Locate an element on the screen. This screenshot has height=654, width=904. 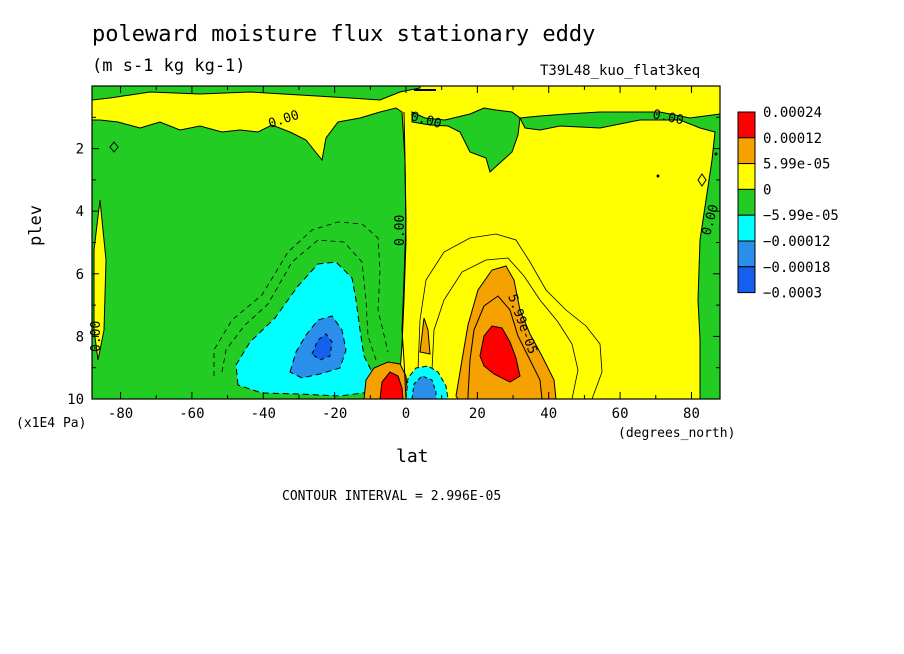
positive-sliver-5n is located at coordinates (425, 336).